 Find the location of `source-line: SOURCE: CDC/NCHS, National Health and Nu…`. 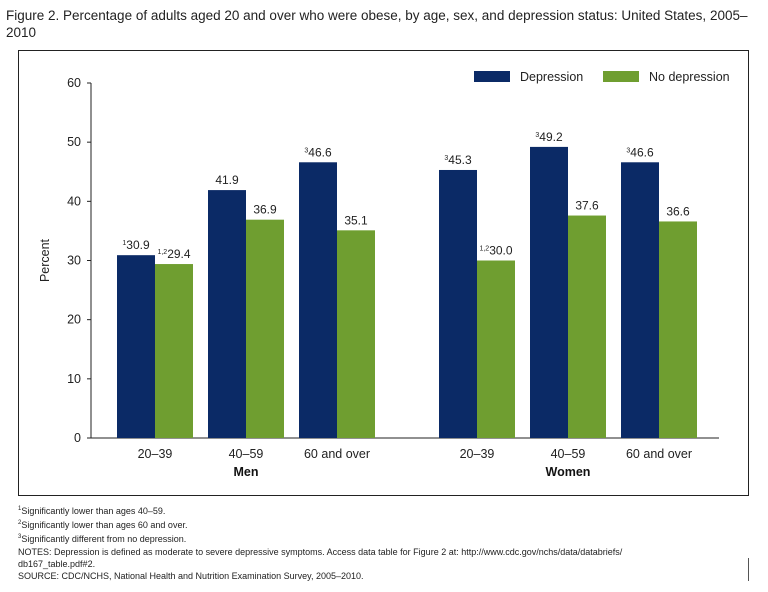

source-line: SOURCE: CDC/NCHS, National Health and Nu… is located at coordinates (191, 576).